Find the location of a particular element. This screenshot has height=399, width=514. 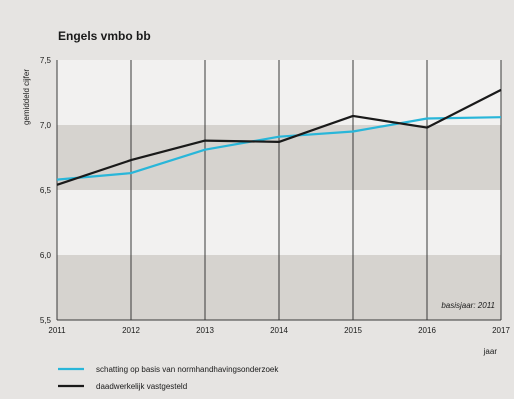

x-tick-label: 2011 is located at coordinates (57, 330).